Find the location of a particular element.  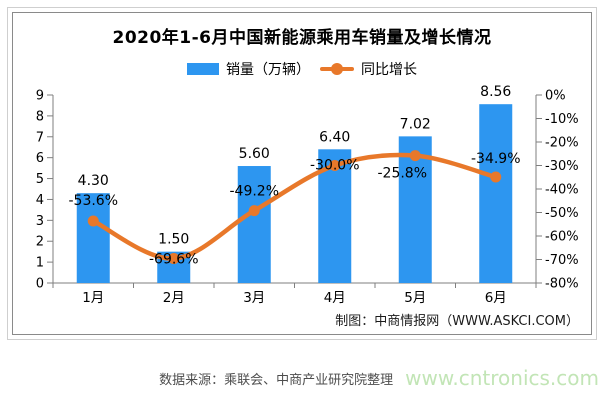

legend-growth-label: 同比增长 is located at coordinates (389, 70).